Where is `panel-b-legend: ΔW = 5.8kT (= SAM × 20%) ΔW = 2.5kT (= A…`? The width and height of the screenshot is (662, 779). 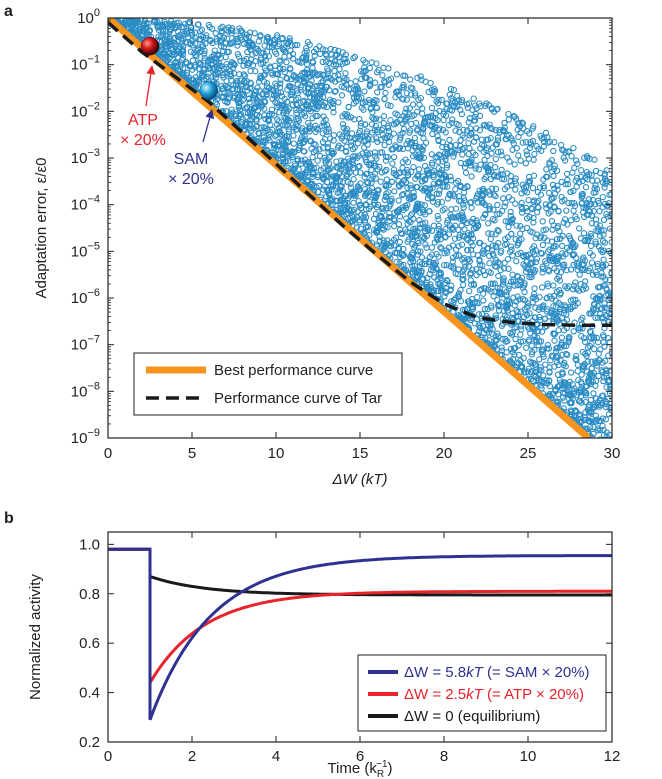 panel-b-legend: ΔW = 5.8kT (= SAM × 20%) ΔW = 2.5kT (= A… is located at coordinates (482, 693).